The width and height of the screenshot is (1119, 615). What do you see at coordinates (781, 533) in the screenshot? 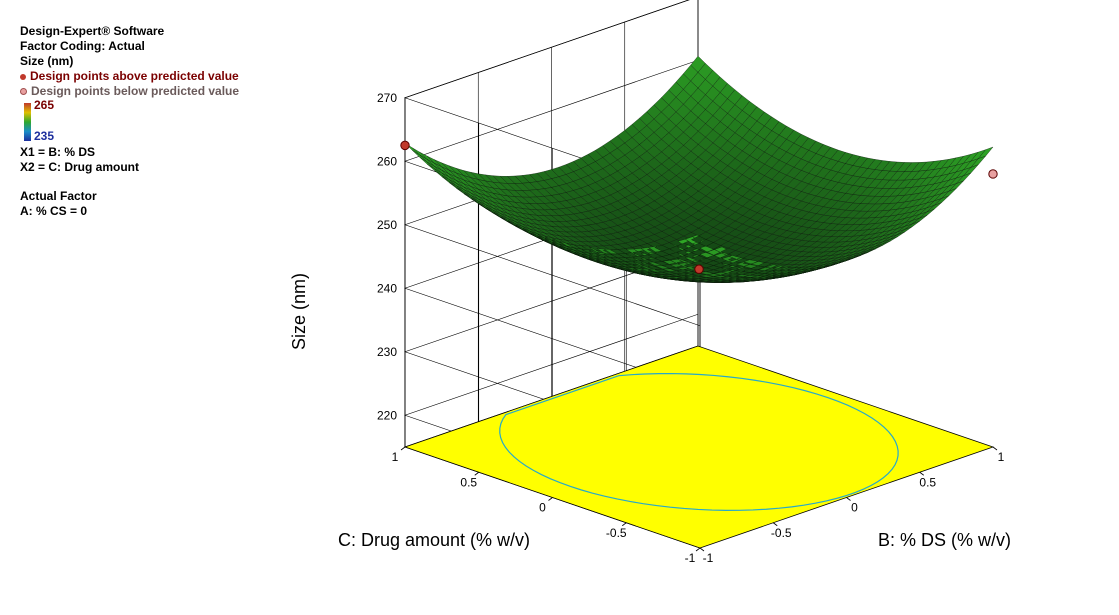
I see `x-tick-label: -0.5` at bounding box center [781, 533].